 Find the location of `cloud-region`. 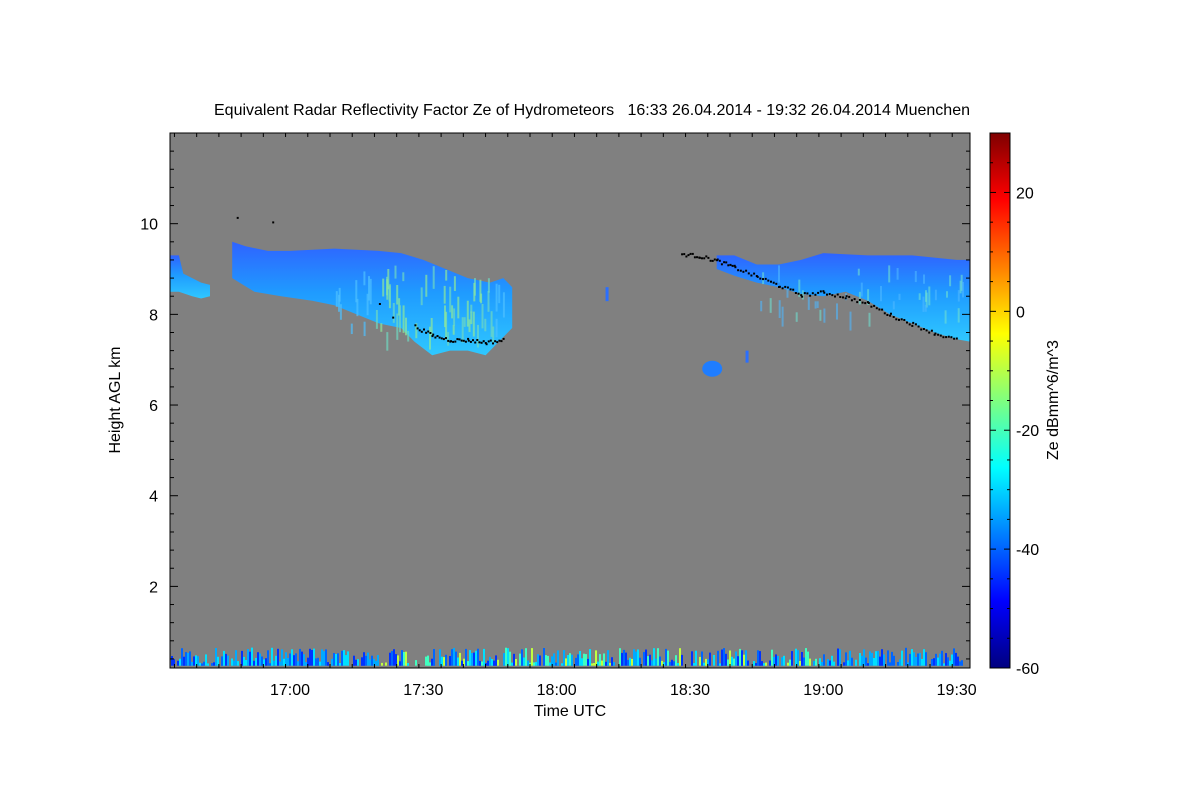

cloud-region is located at coordinates (372, 298).